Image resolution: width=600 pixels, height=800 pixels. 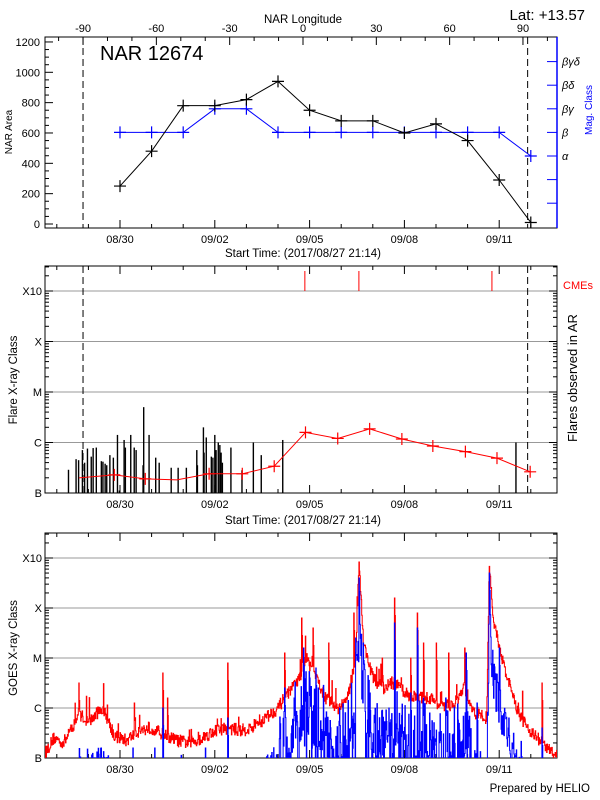 I want to click on latitude-label: Lat: +13.57, so click(x=547, y=15).